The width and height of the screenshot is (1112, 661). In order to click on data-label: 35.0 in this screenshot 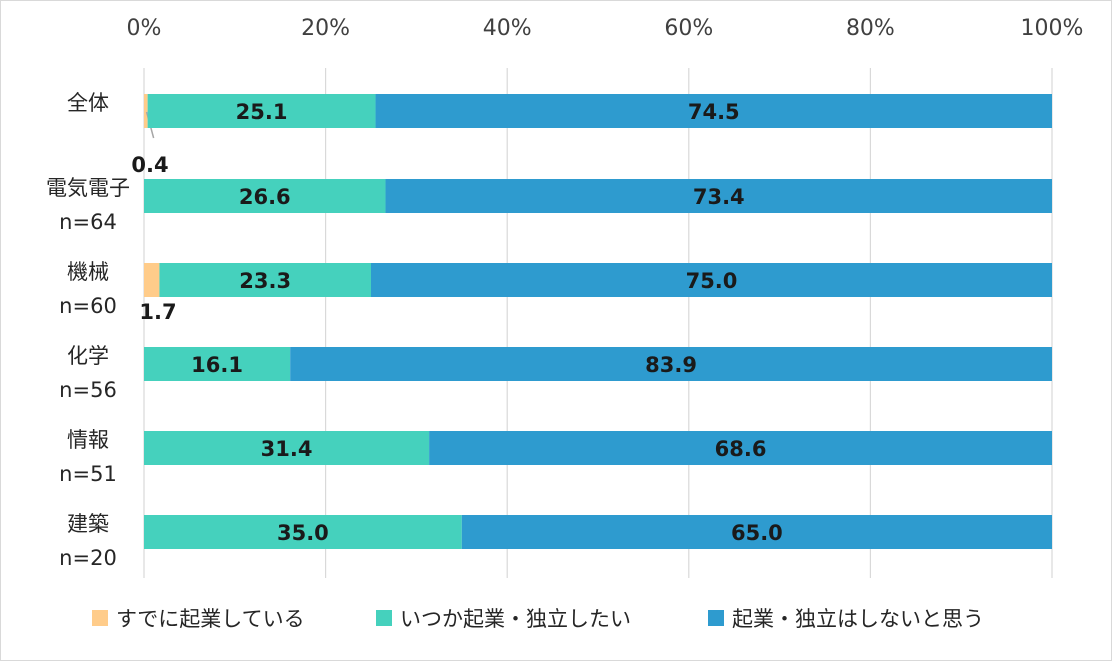, I will do `click(303, 533)`.